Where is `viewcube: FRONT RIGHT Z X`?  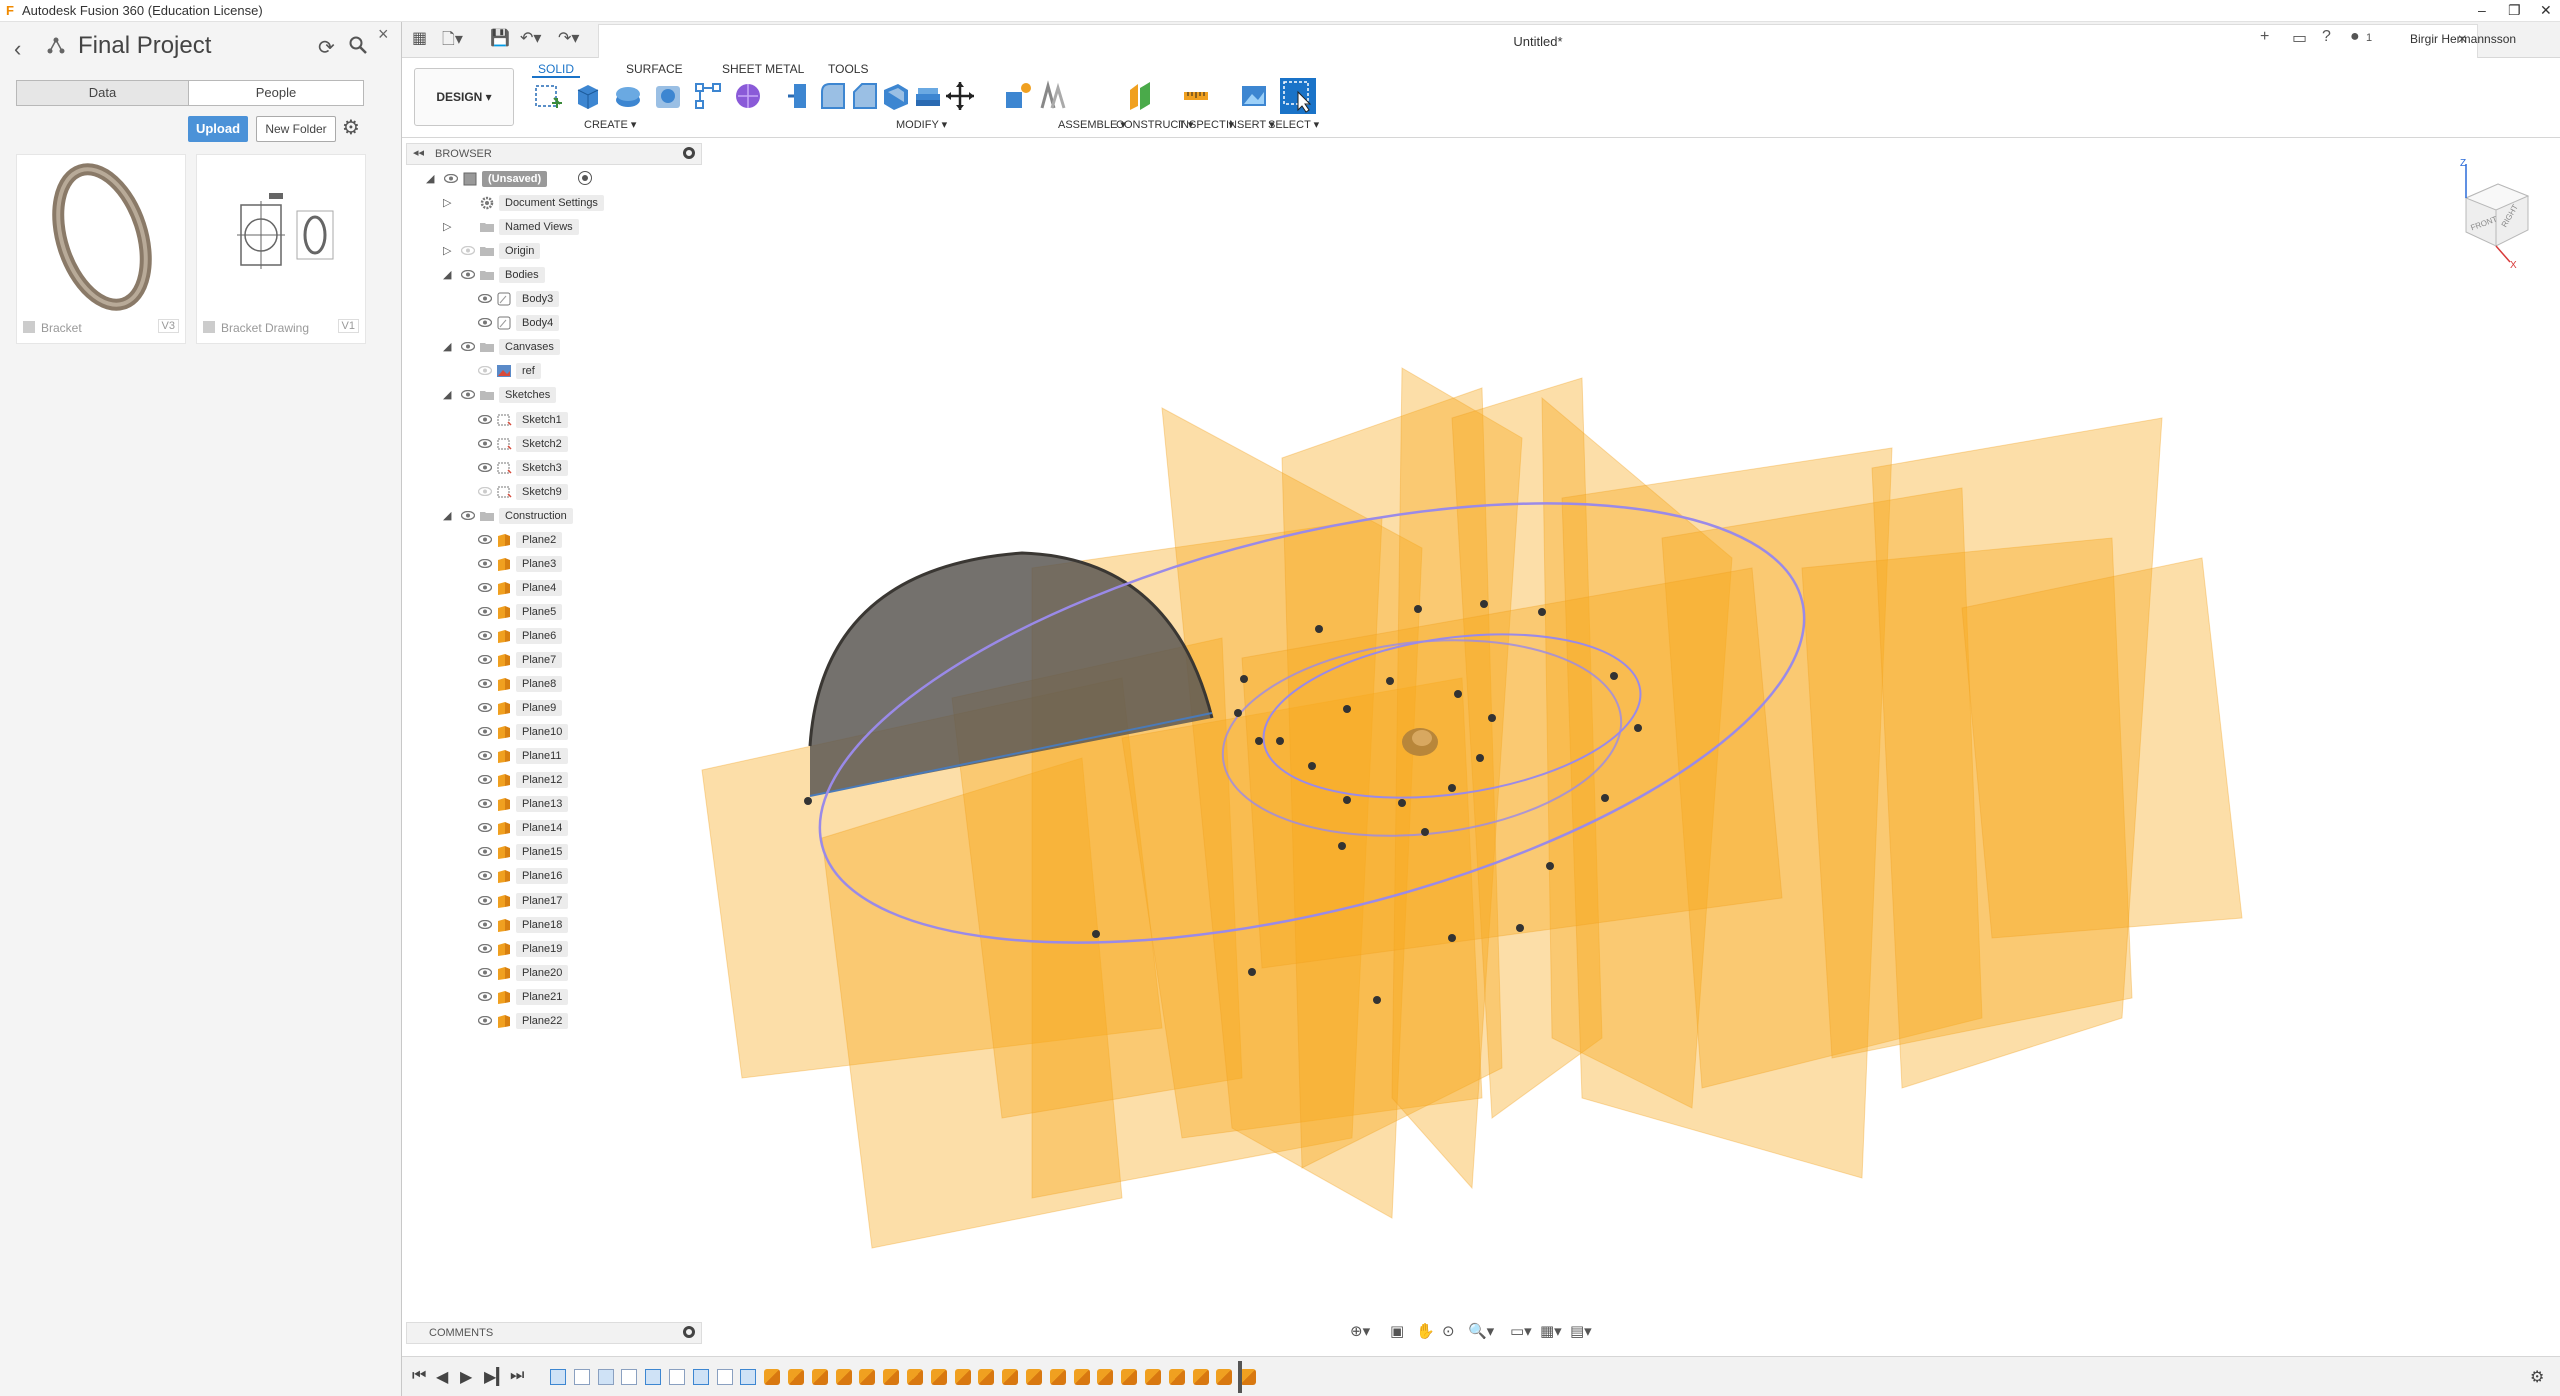 viewcube: FRONT RIGHT Z X is located at coordinates (2493, 213).